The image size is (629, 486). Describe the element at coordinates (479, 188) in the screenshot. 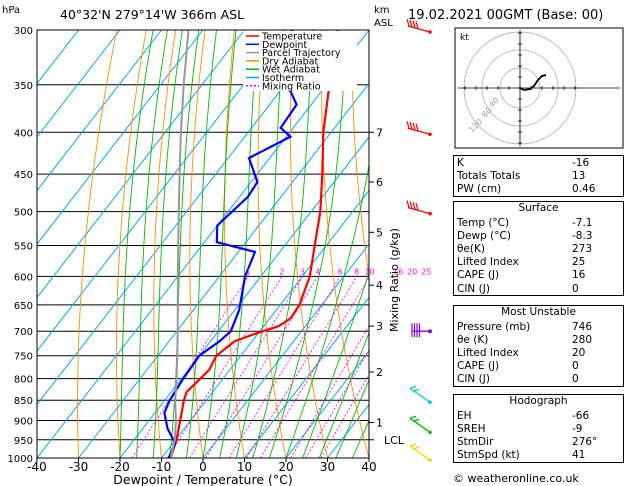

I see `row-label: PW (cm)` at that location.